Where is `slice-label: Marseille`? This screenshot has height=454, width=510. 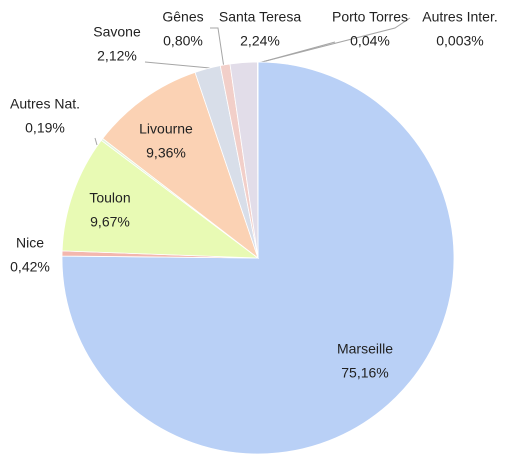 slice-label: Marseille is located at coordinates (365, 349).